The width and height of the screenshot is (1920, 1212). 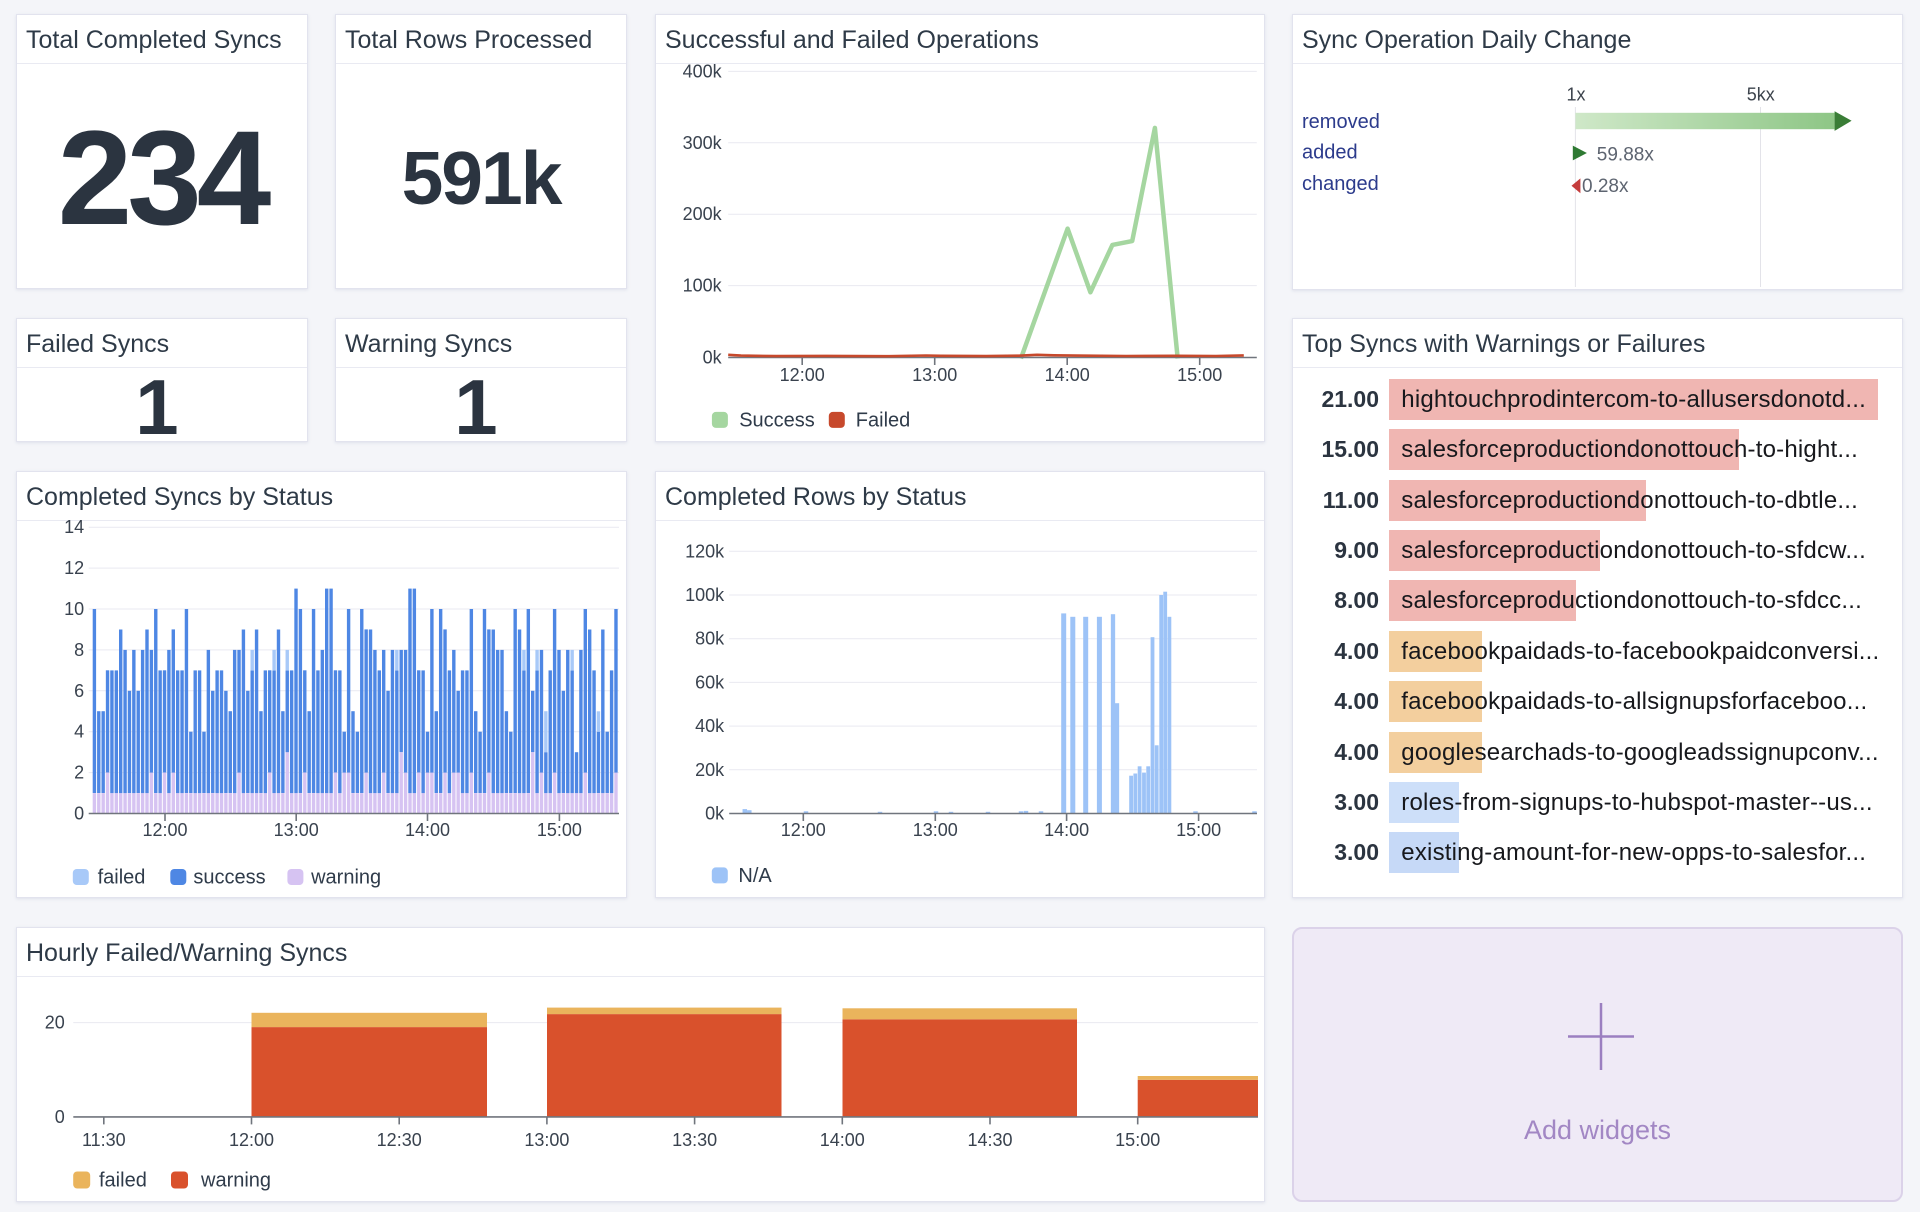 What do you see at coordinates (710, 770) in the screenshot?
I see `svg-text: 20k` at bounding box center [710, 770].